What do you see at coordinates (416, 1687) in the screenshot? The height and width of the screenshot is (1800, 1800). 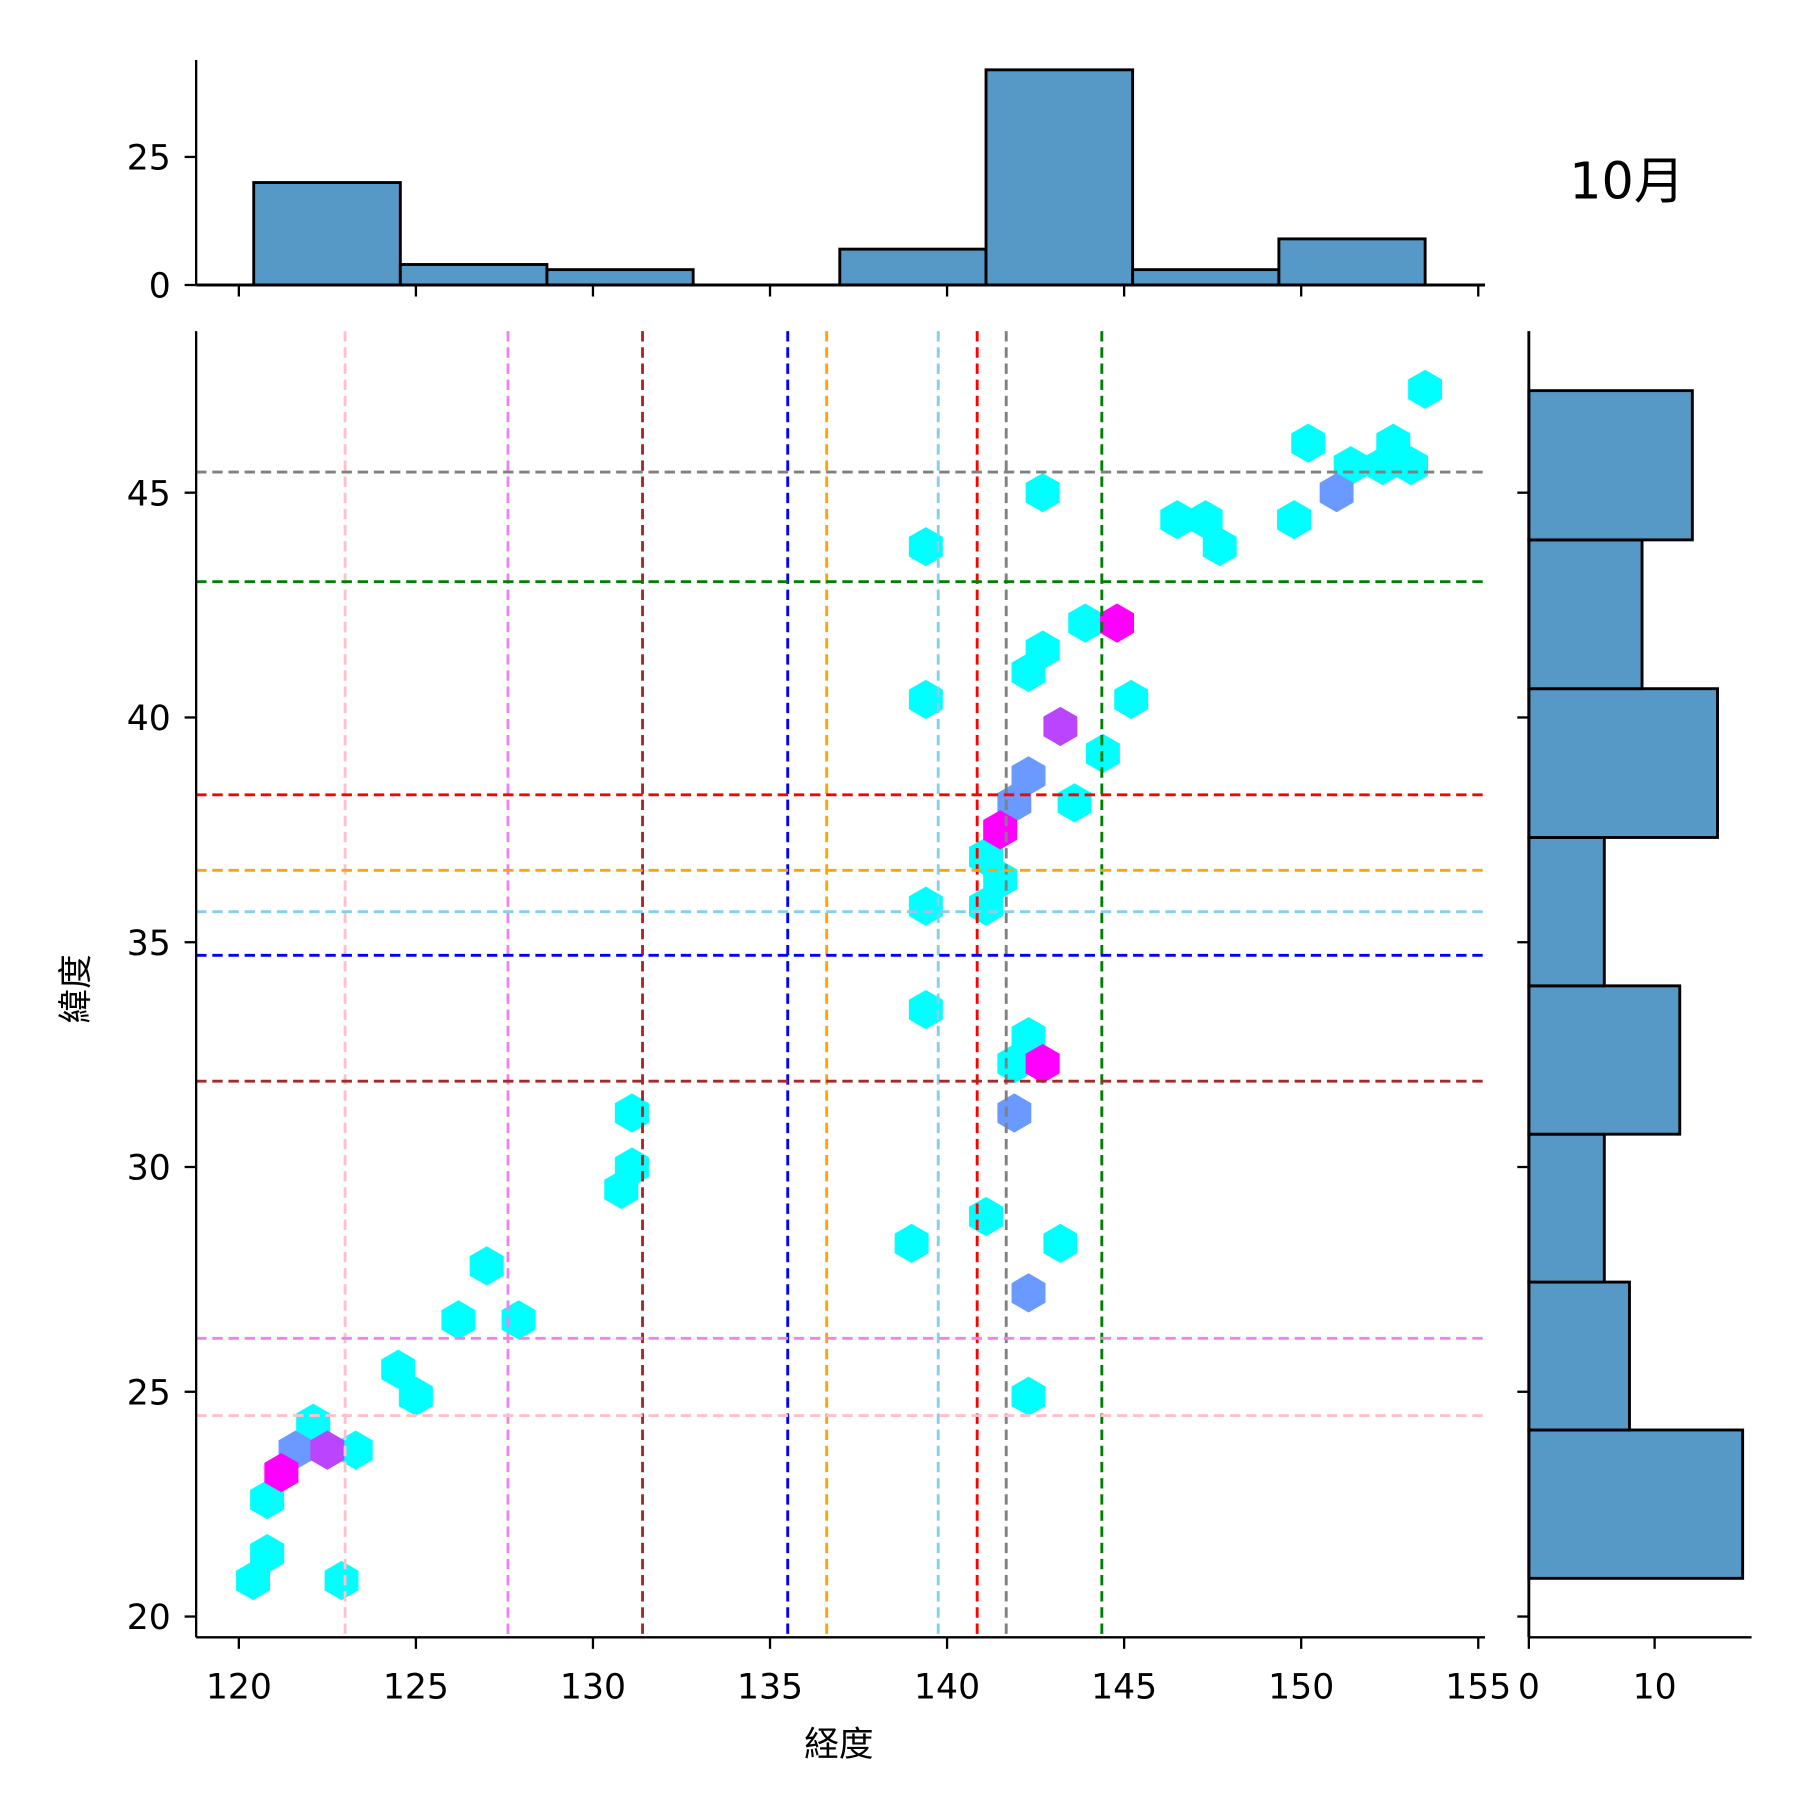 I see `x-tick-label: 125` at bounding box center [416, 1687].